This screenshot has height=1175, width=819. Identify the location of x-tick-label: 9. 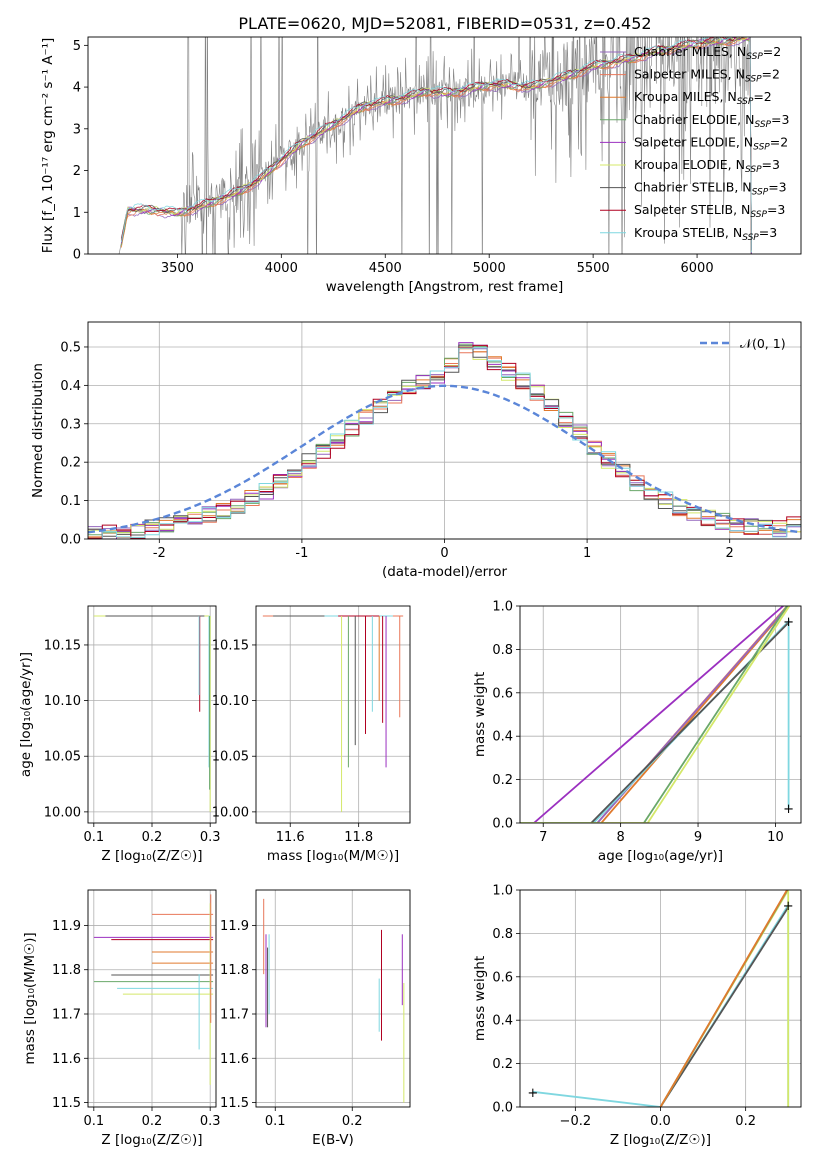
(698, 837).